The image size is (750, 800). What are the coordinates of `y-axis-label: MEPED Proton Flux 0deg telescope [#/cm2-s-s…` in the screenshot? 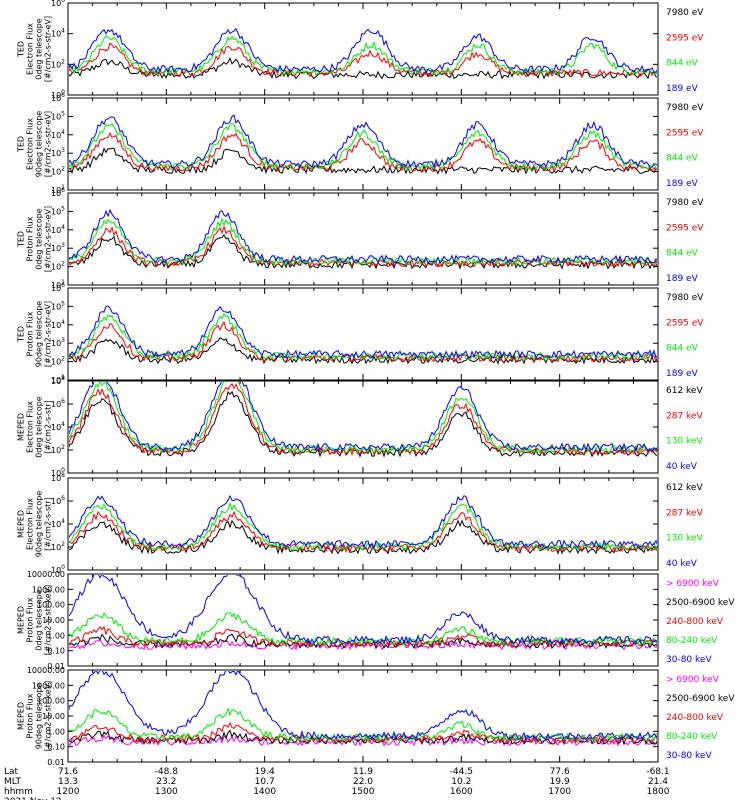 It's located at (35, 620).